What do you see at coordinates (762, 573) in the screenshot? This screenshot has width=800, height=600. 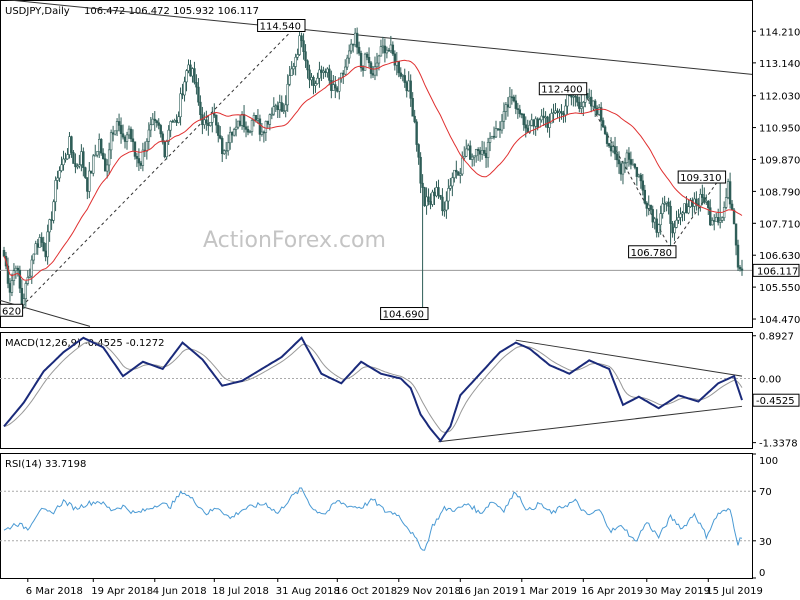 I see `rsi-tick-label: 0` at bounding box center [762, 573].